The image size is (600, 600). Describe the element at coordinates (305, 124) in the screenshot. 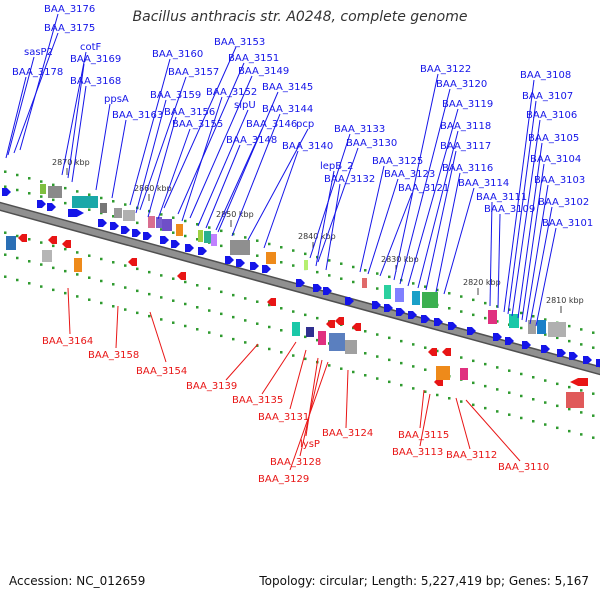

I see `gene-label: pcp` at that location.